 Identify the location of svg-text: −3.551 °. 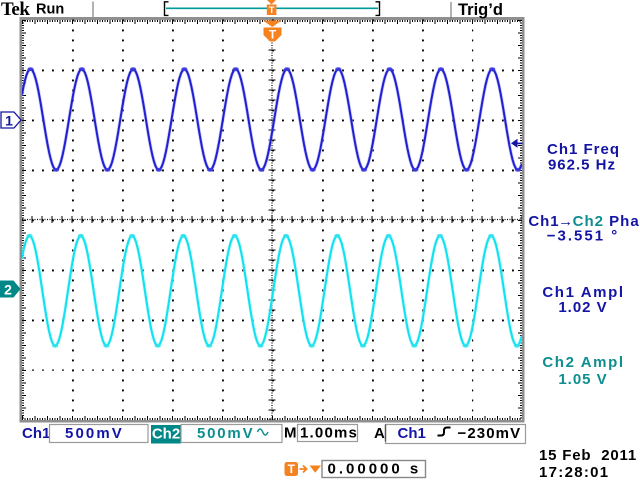
(583, 236).